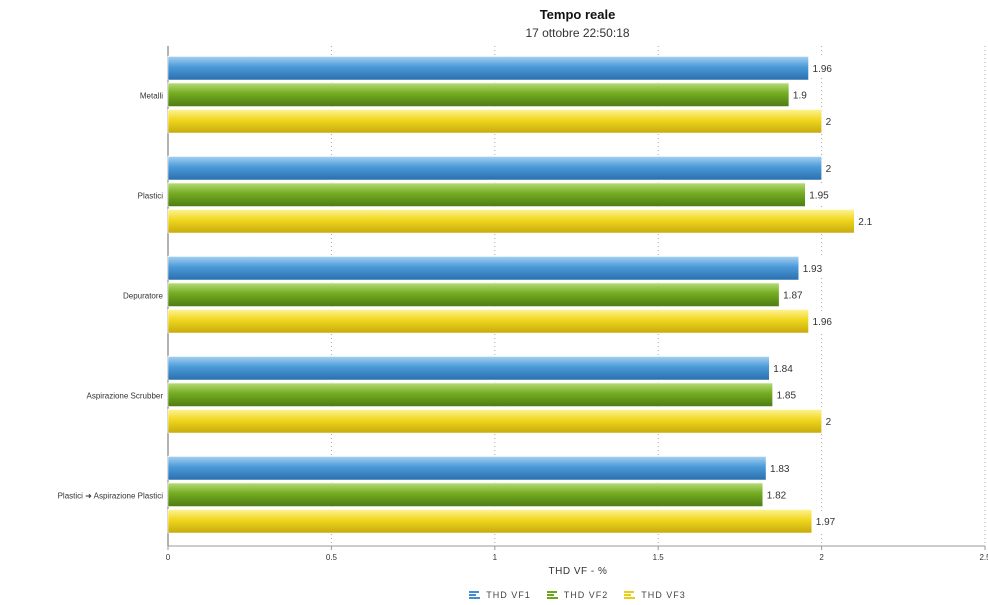 This screenshot has width=988, height=605. What do you see at coordinates (168, 557) in the screenshot?
I see `x-tick-label: 0` at bounding box center [168, 557].